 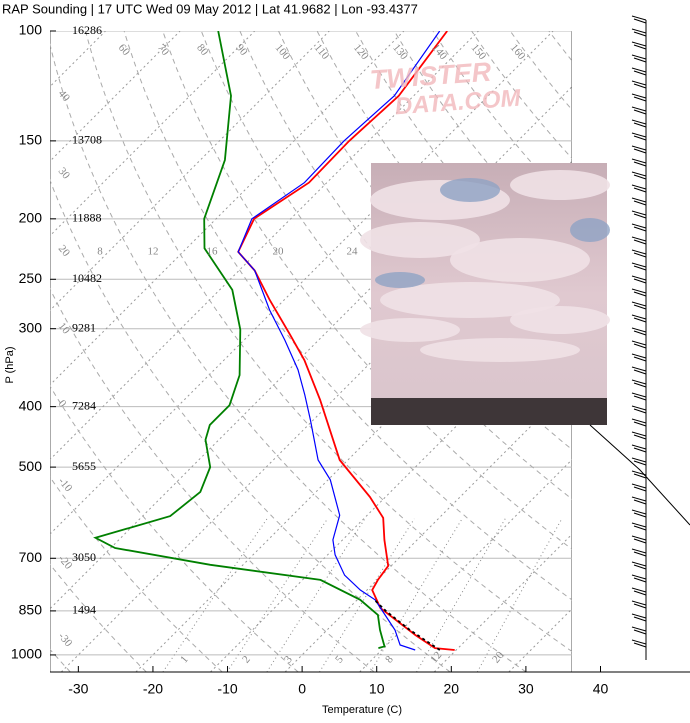 What do you see at coordinates (445, 89) in the screenshot?
I see `watermark: TWISTER DATA.COM` at bounding box center [445, 89].